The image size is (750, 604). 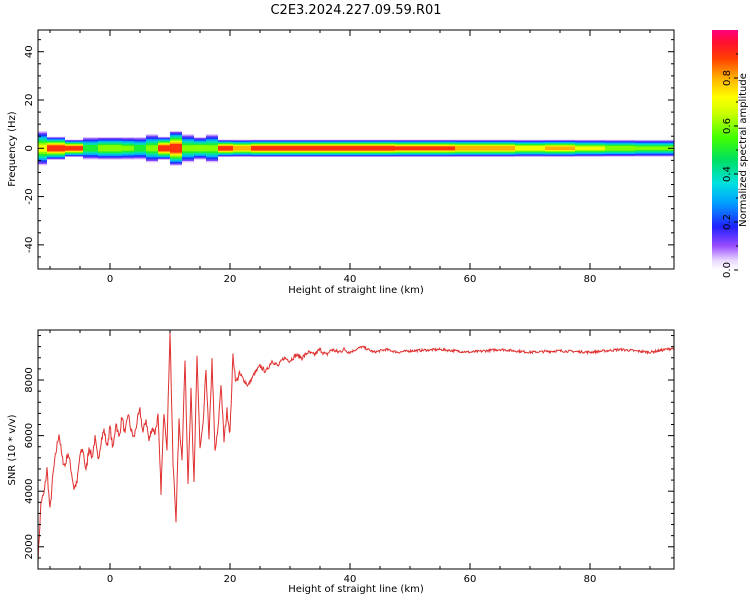 What do you see at coordinates (29, 379) in the screenshot?
I see `y-tick-label: 8000` at bounding box center [29, 379].